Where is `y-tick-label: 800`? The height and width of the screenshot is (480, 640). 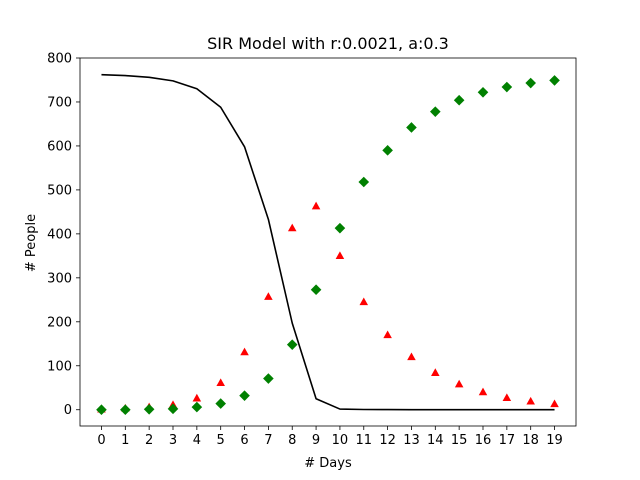
y-tick-label: 800 is located at coordinates (59, 59).